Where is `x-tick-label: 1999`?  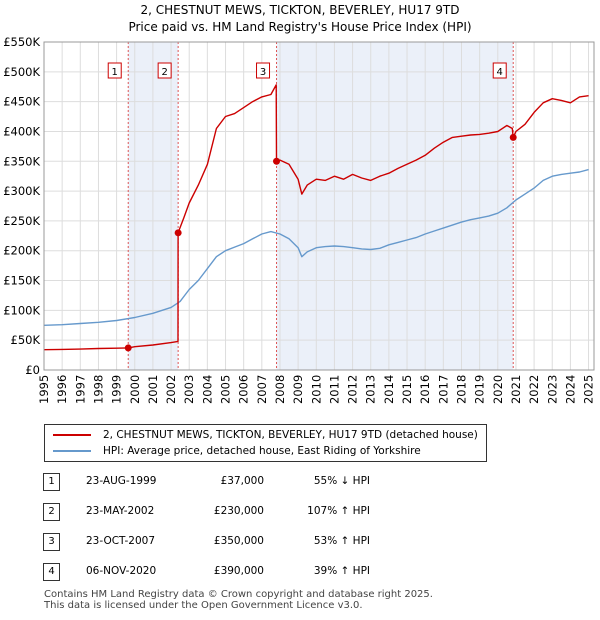
x-tick-label: 1999 is located at coordinates (117, 389).